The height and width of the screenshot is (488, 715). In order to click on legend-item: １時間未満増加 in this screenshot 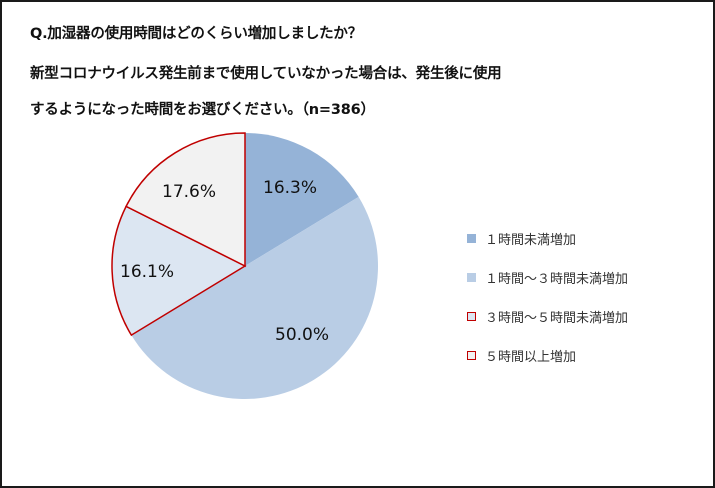, I will do `click(547, 248)`.